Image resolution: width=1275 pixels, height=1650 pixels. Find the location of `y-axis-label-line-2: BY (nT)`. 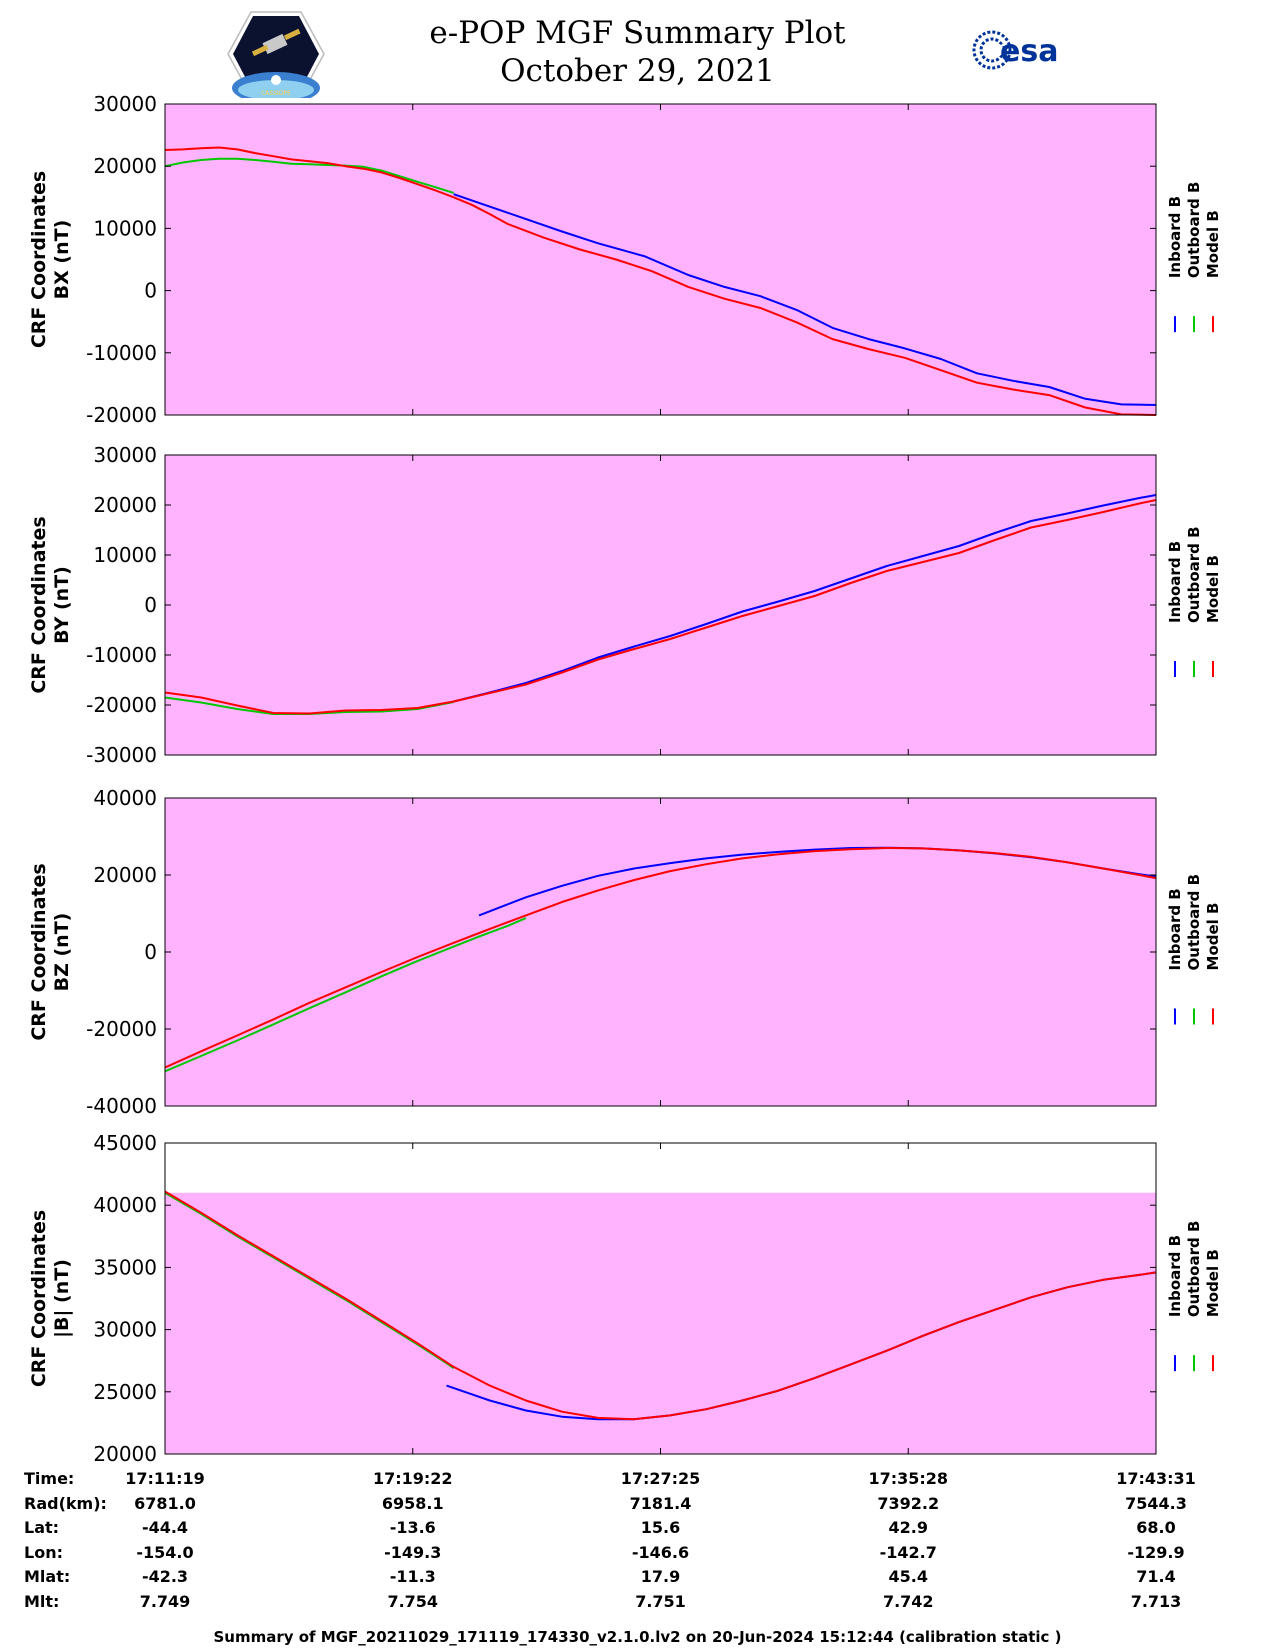

y-axis-label-line-2: BY (nT) is located at coordinates (62, 605).